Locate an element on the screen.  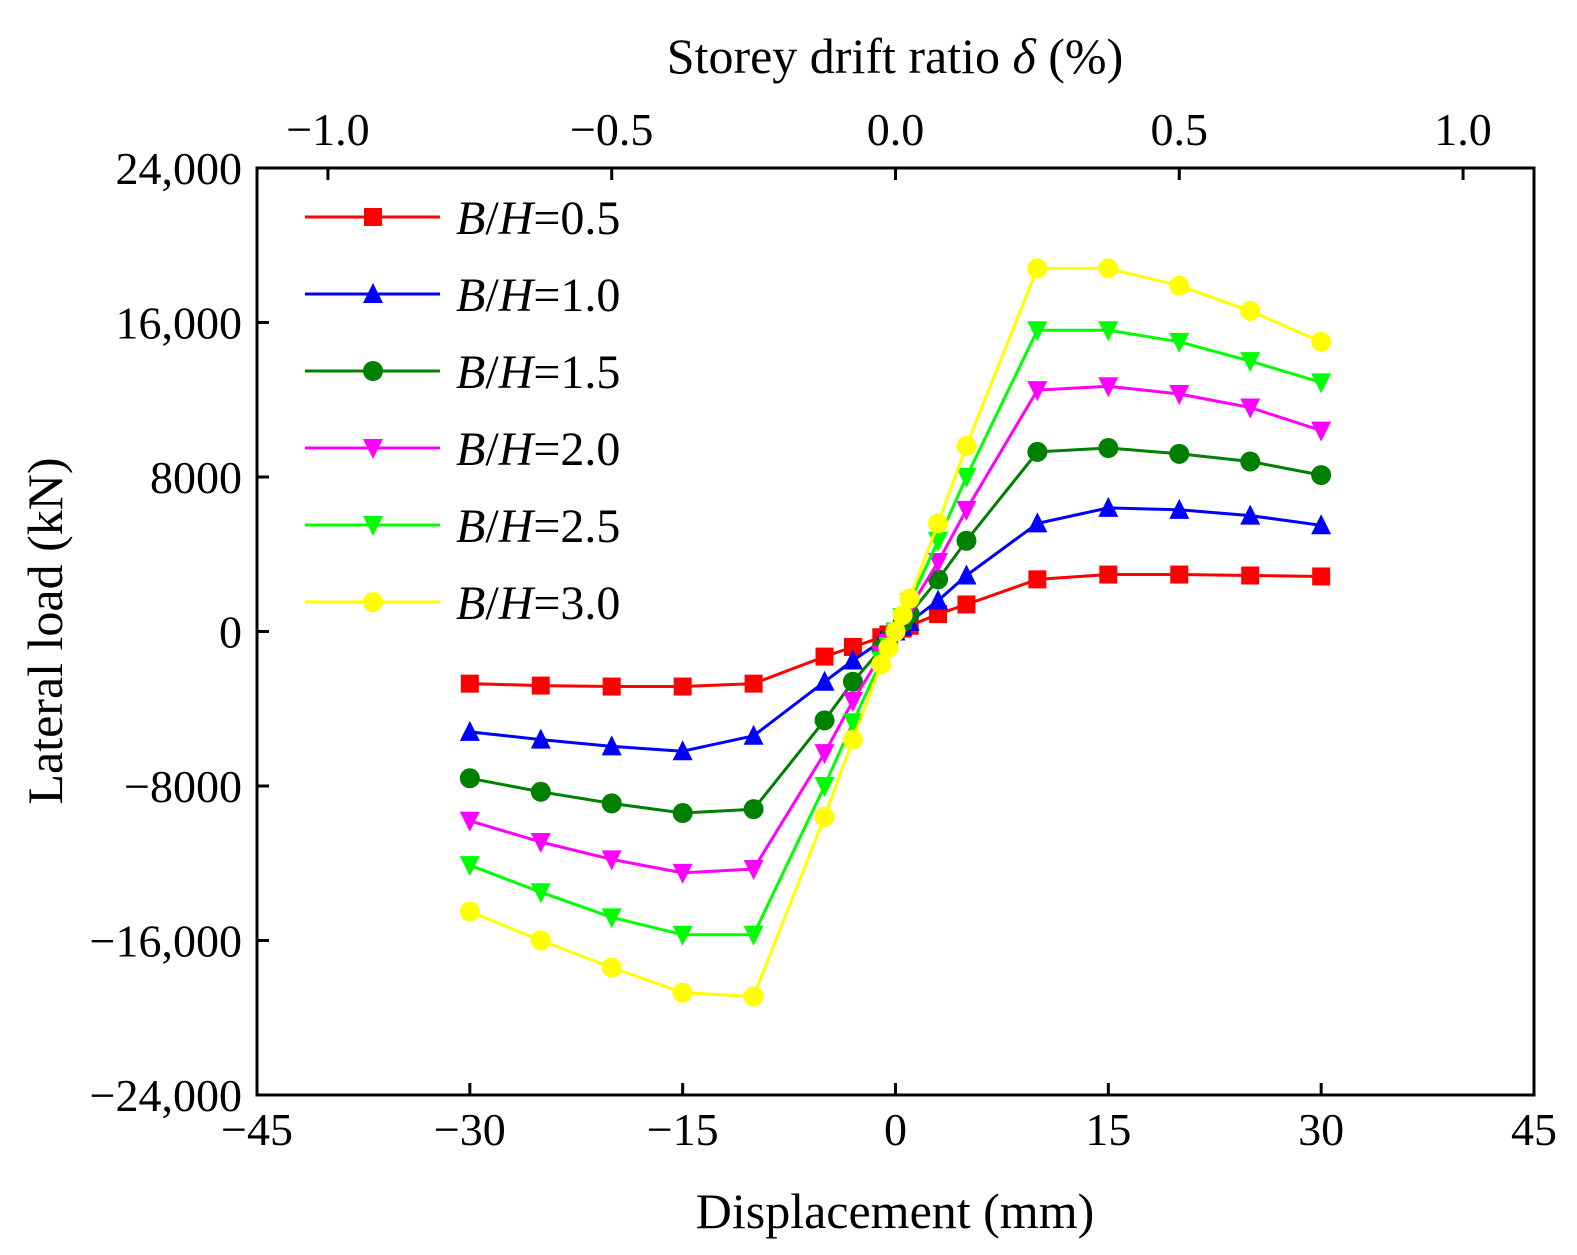
legend-label: B/H=1.0 is located at coordinates (538, 295).